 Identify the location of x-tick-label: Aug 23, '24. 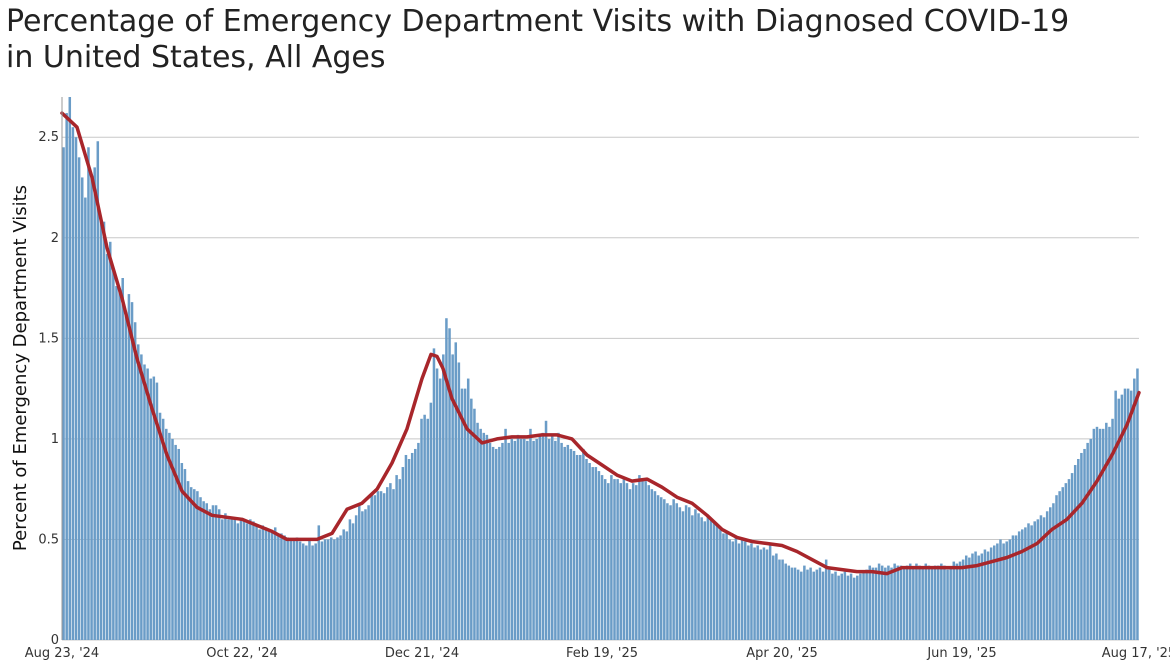
(62, 653).